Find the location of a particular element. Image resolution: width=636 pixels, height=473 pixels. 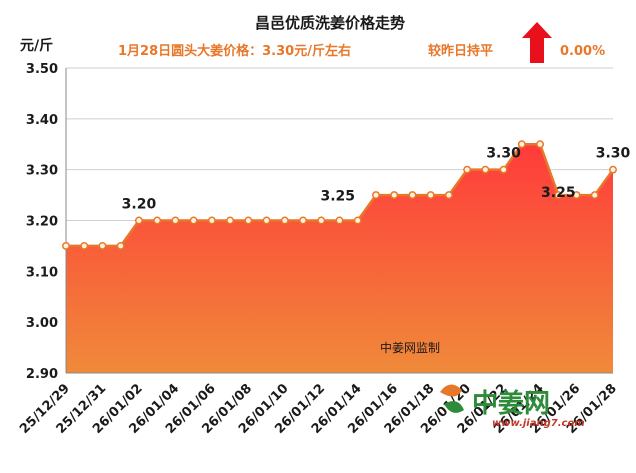

y-tick-label: 3.30 is located at coordinates (42, 171).